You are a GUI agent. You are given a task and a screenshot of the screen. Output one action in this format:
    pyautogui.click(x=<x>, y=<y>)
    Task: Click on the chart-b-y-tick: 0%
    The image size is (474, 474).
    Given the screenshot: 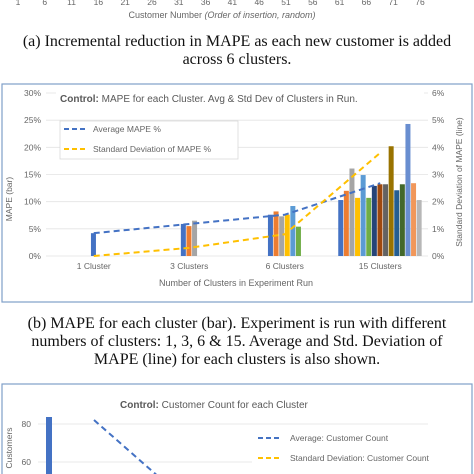 What is the action you would take?
    pyautogui.click(x=35, y=256)
    